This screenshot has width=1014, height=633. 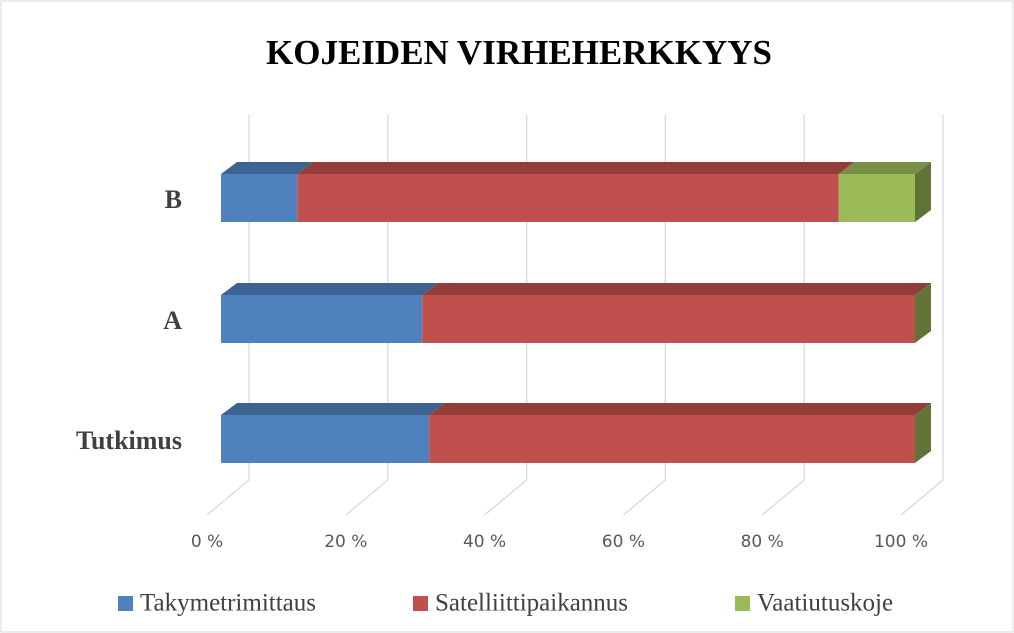 I want to click on chart-title: KOJEIDEN VIRHEHERKKYYS, so click(x=519, y=52).